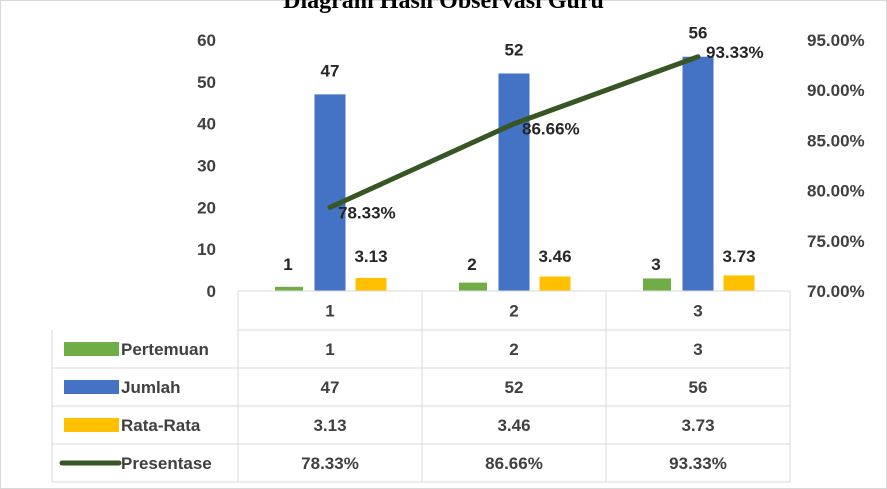  Describe the element at coordinates (655, 264) in the screenshot. I see `data-label-pertemuan: 3` at that location.